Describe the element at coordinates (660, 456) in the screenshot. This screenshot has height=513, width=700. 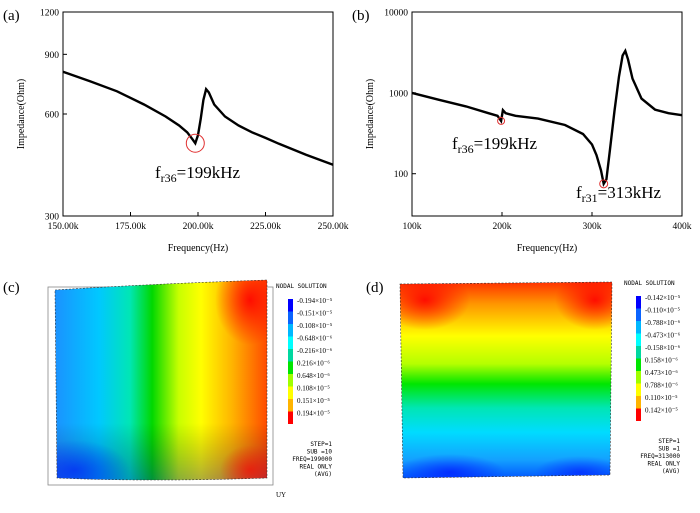
I see `solution-info-line: FREQ=313000` at that location.